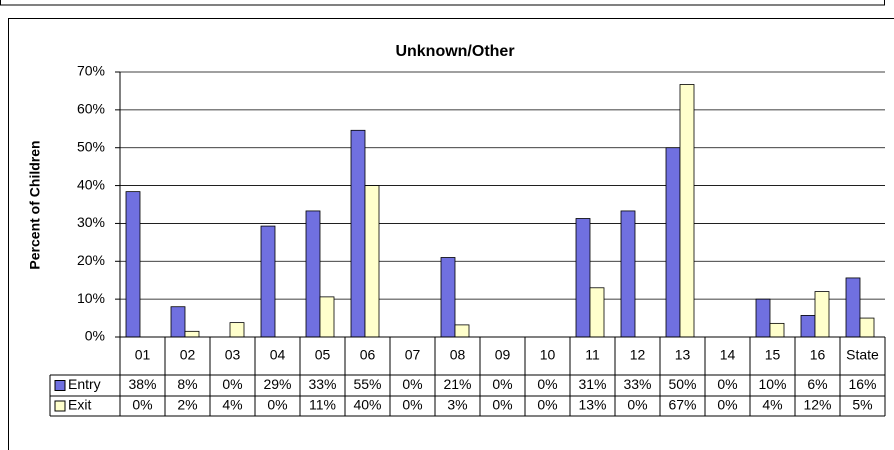 The image size is (894, 450). What do you see at coordinates (503, 355) in the screenshot?
I see `x-tick-label: 09` at bounding box center [503, 355].